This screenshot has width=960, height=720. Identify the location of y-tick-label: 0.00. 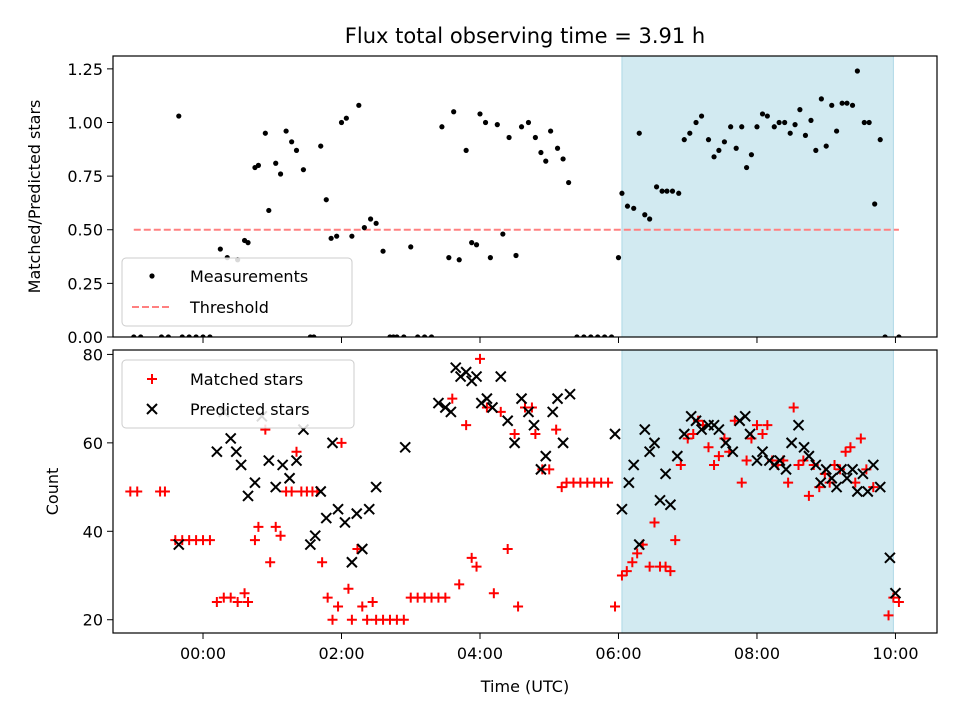
(85, 337).